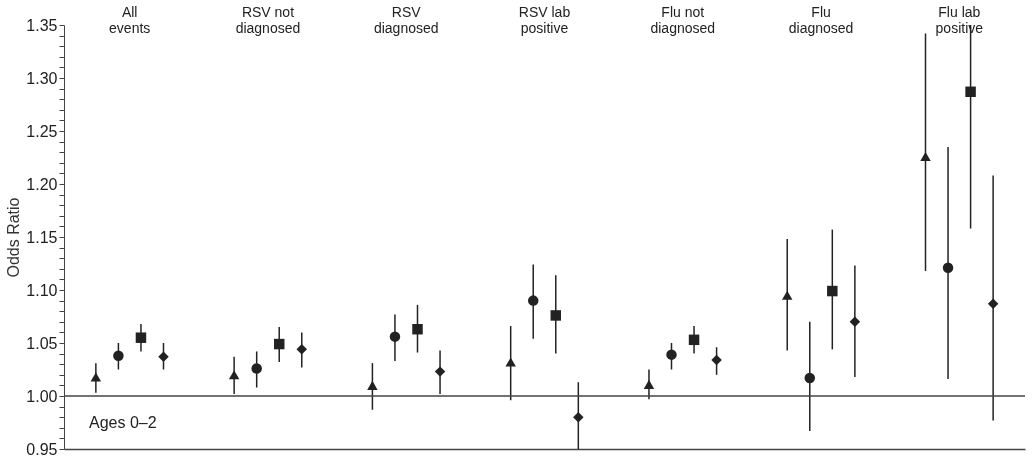 This screenshot has height=462, width=1034. Describe the element at coordinates (123, 422) in the screenshot. I see `annotation: Ages 0–2` at that location.